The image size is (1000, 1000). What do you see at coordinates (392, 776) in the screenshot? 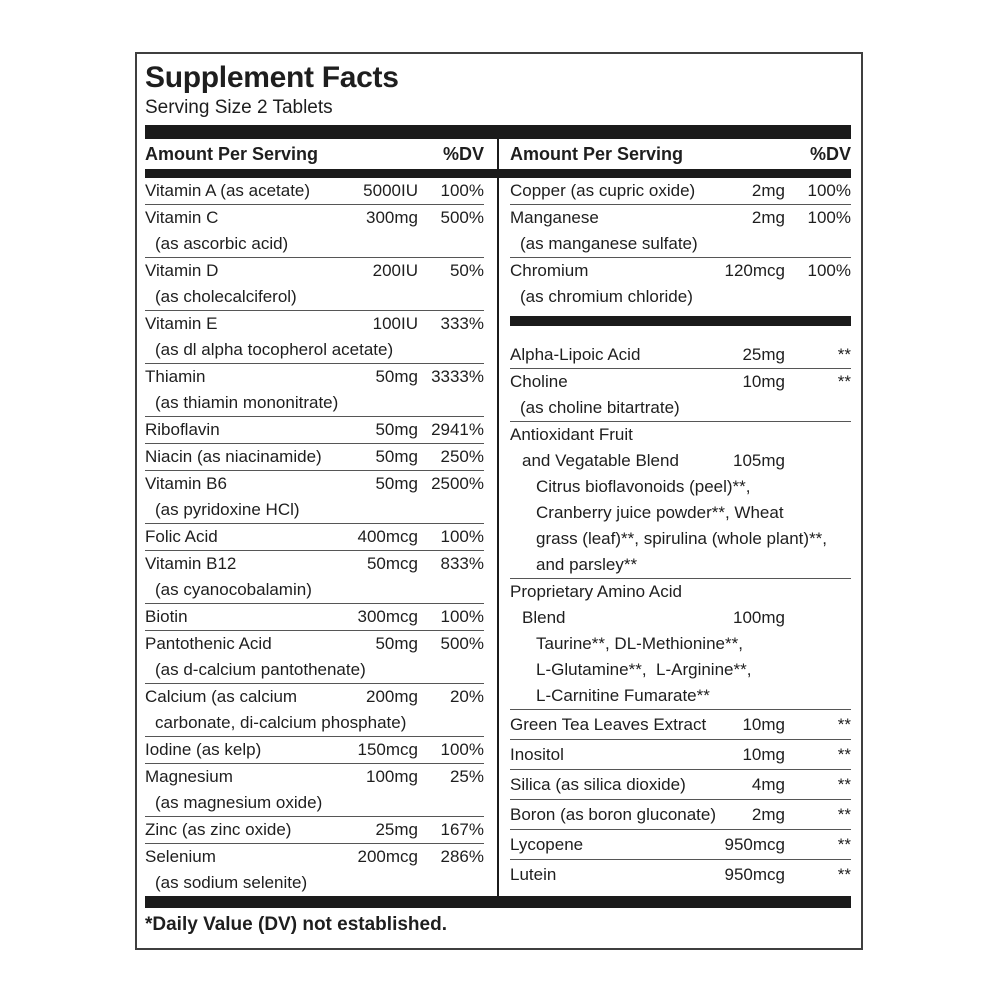
I see `ingredient-amount: 100mg` at bounding box center [392, 776].